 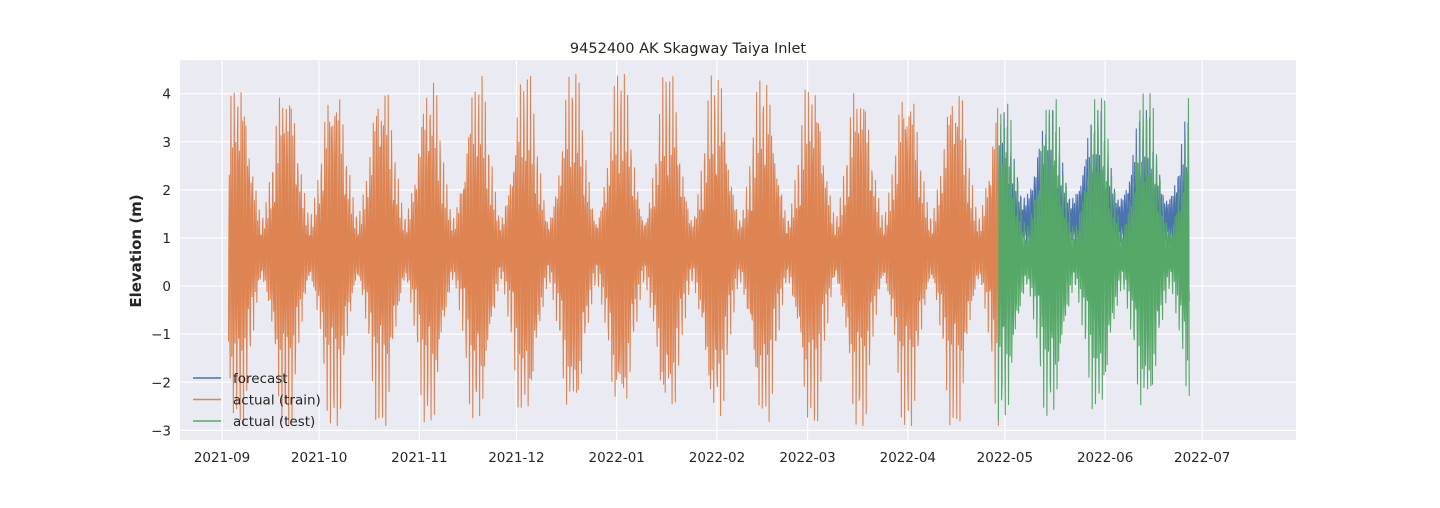 What do you see at coordinates (616, 458) in the screenshot?
I see `x-tick-label: 2022-01` at bounding box center [616, 458].